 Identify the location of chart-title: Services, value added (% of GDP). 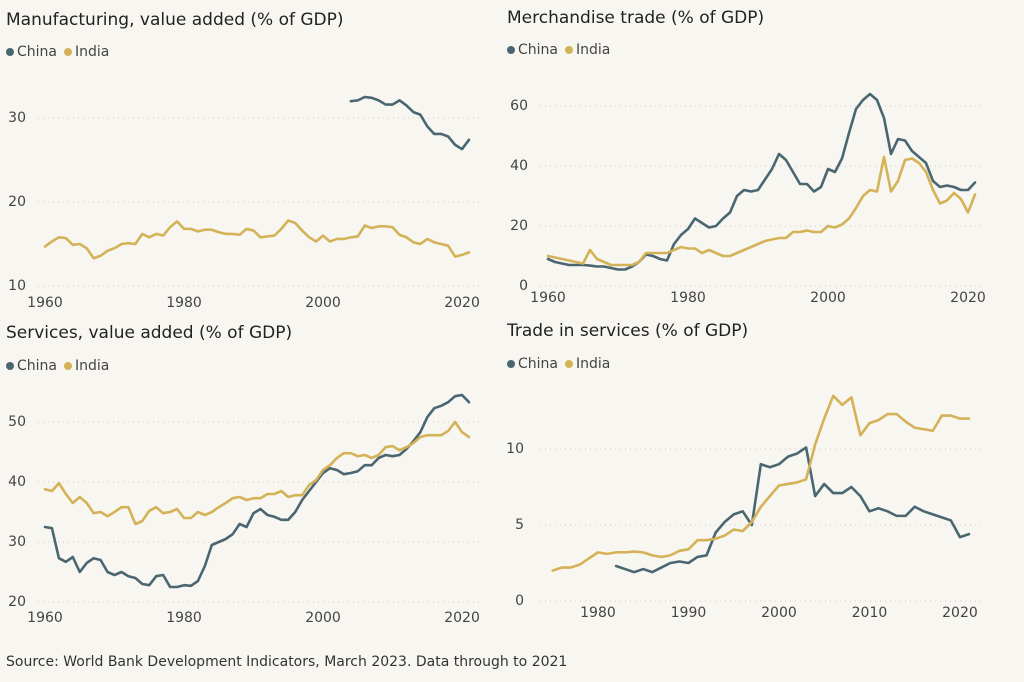
(149, 333).